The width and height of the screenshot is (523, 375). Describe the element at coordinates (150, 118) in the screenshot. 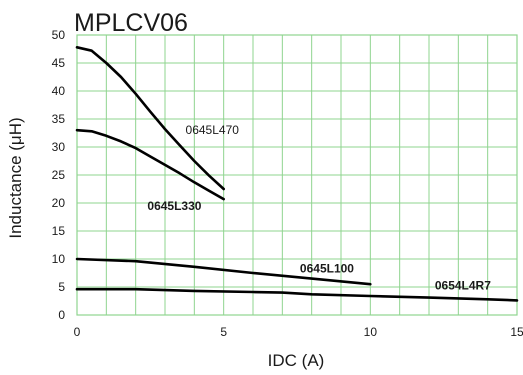

I see `series-line-0645l470` at that location.